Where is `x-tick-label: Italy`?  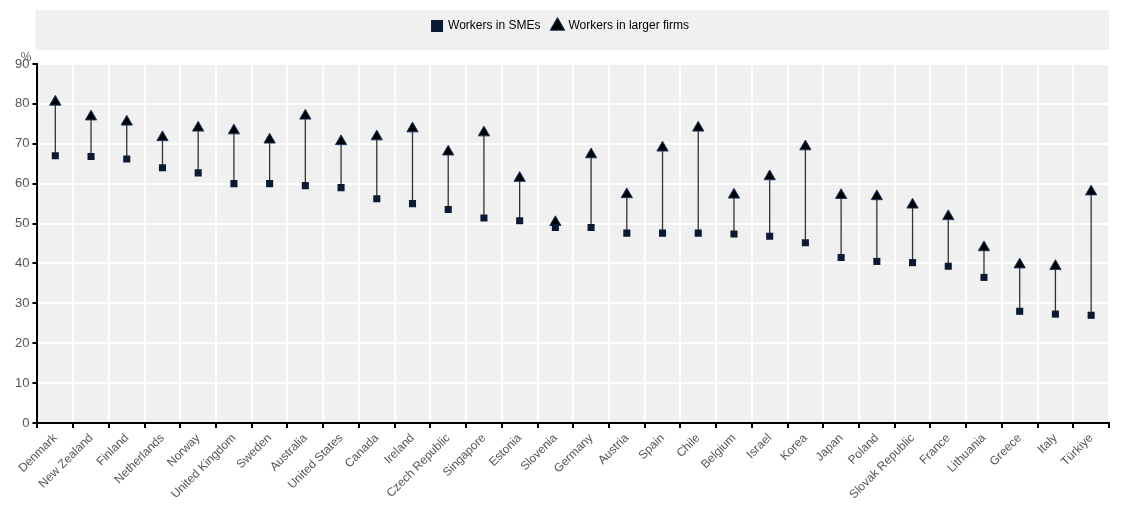
x-tick-label: Italy is located at coordinates (1047, 443).